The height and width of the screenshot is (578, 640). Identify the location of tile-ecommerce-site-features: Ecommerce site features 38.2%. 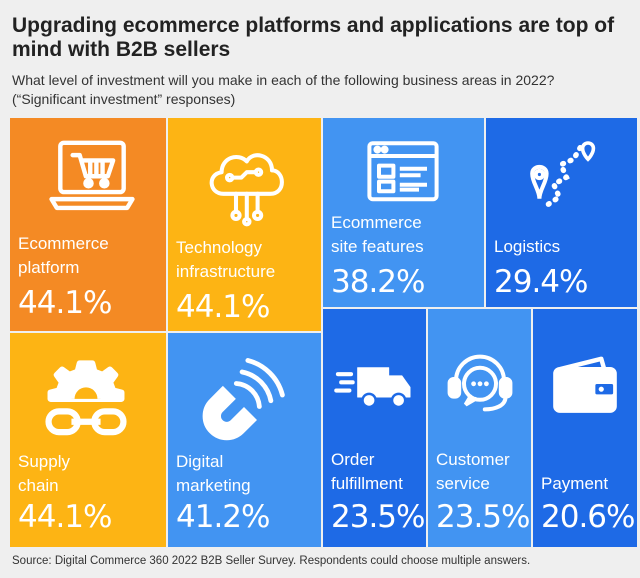
(403, 212).